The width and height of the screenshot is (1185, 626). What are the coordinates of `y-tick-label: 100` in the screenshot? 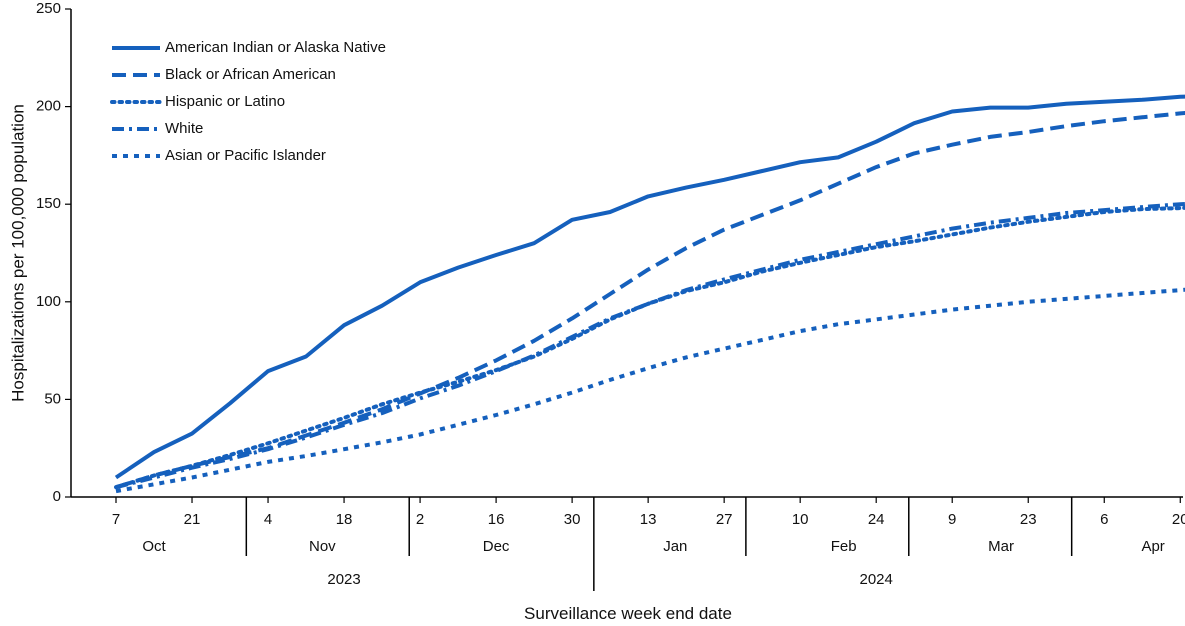 It's located at (48, 301).